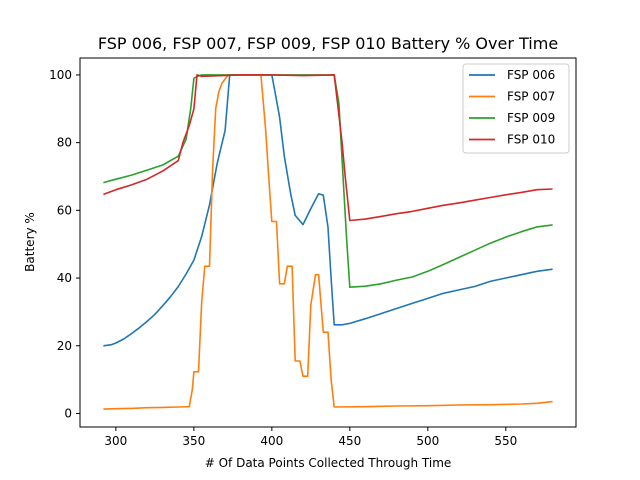 Image resolution: width=640 pixels, height=480 pixels. Describe the element at coordinates (271, 441) in the screenshot. I see `x-tick-label: 400` at that location.